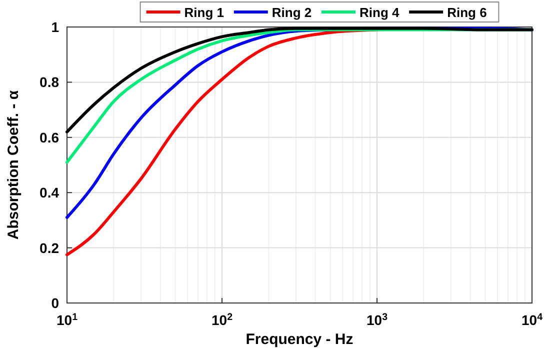  What do you see at coordinates (13, 165) in the screenshot?
I see `y-axis-title: Absorption Coeff. - α` at bounding box center [13, 165].